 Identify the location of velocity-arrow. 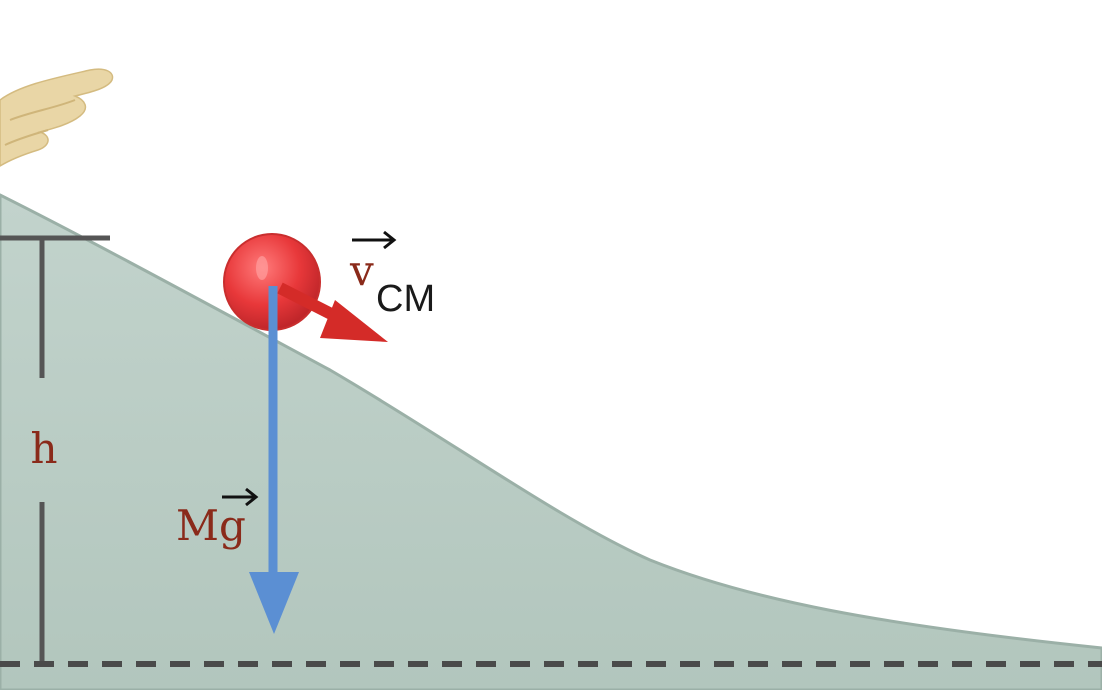
(332, 312).